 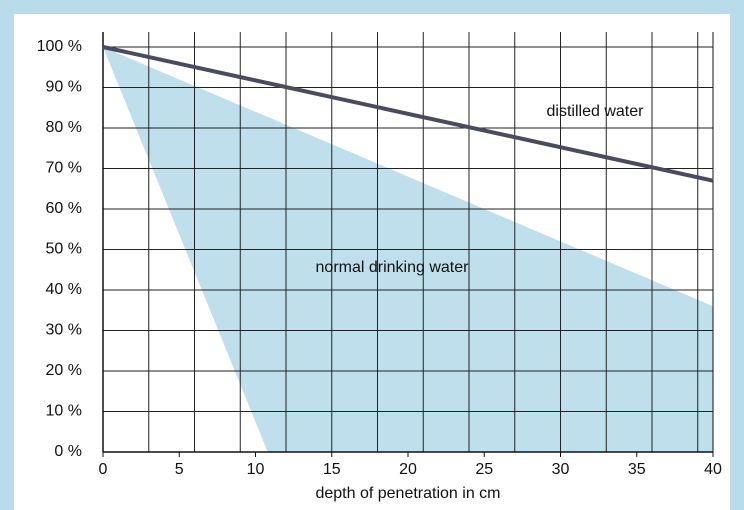 What do you see at coordinates (64, 289) in the screenshot?
I see `y-tick-label: 40 %` at bounding box center [64, 289].